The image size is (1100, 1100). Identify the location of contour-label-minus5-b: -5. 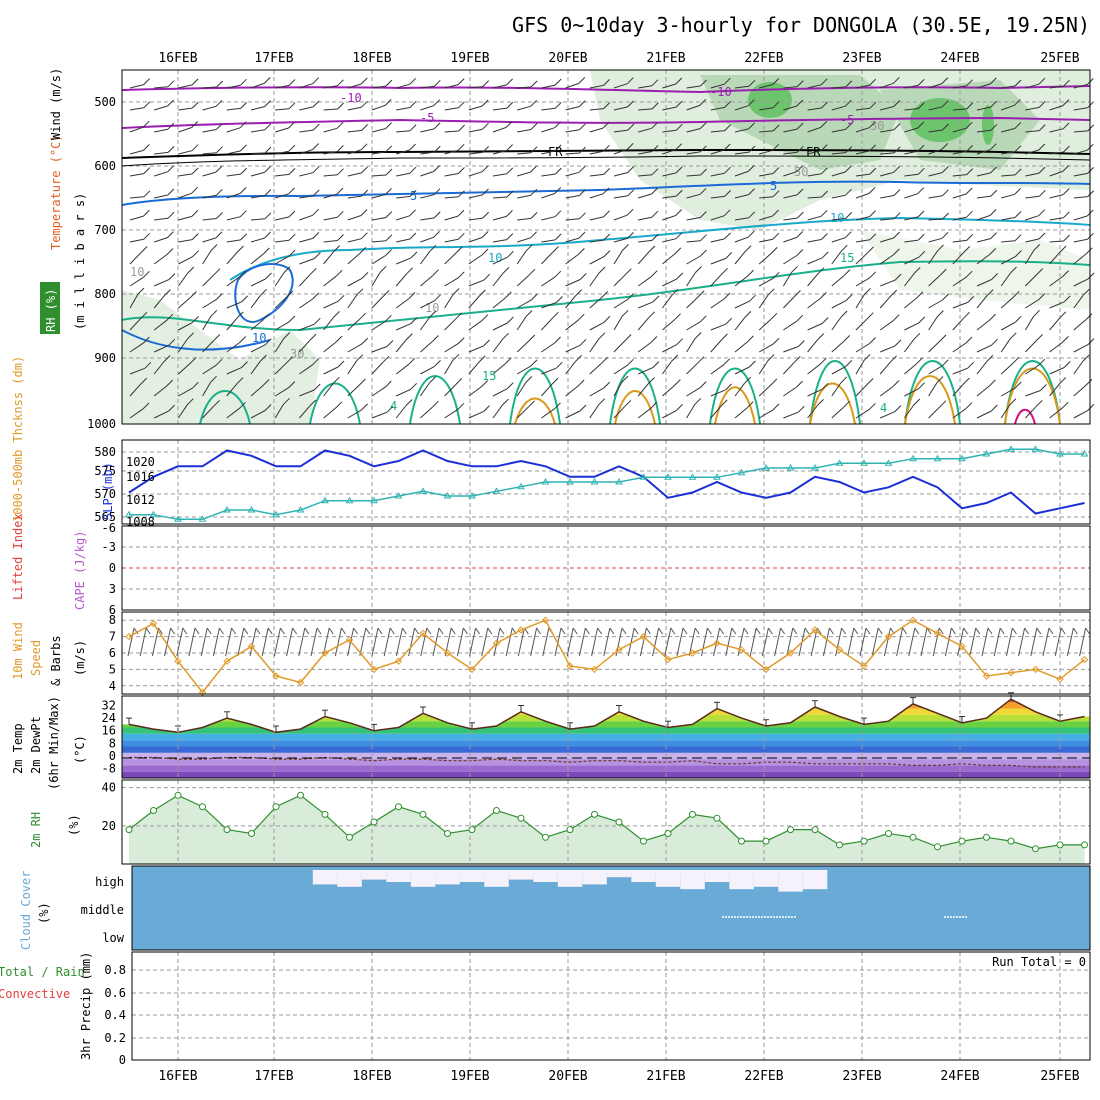
(847, 120).